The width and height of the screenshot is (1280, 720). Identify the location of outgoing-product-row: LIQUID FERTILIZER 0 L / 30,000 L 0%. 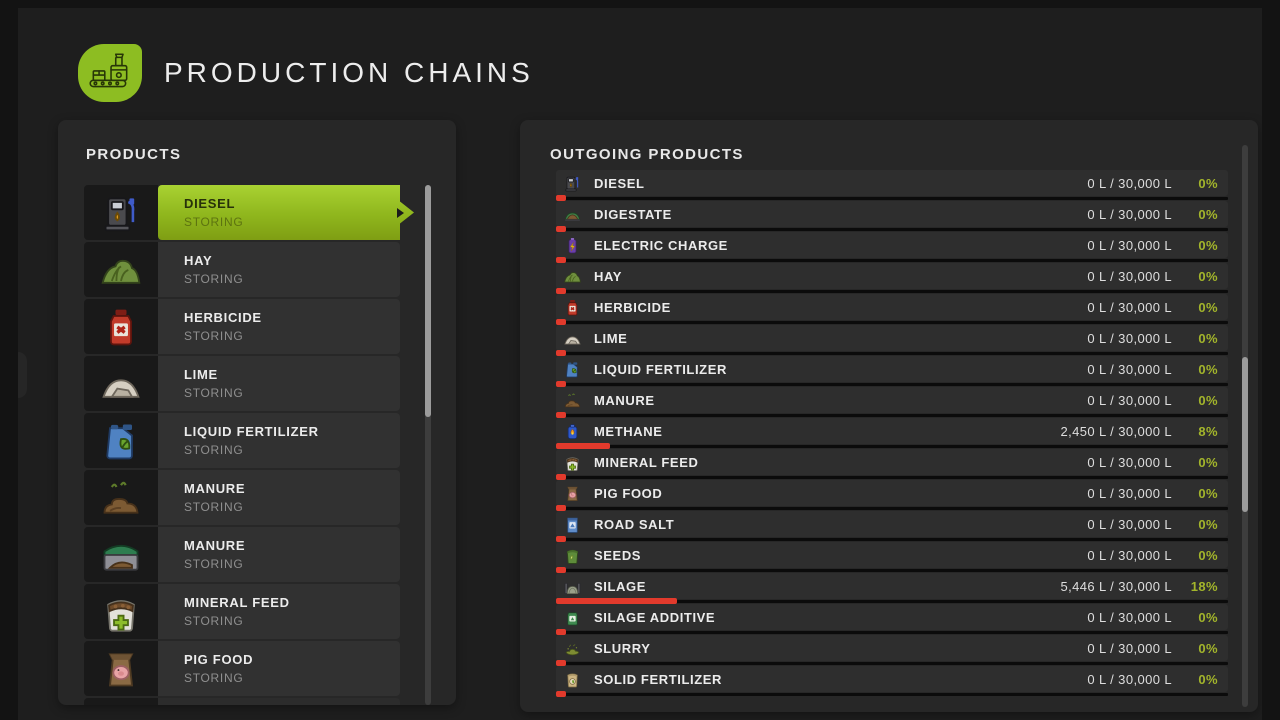
(892, 371).